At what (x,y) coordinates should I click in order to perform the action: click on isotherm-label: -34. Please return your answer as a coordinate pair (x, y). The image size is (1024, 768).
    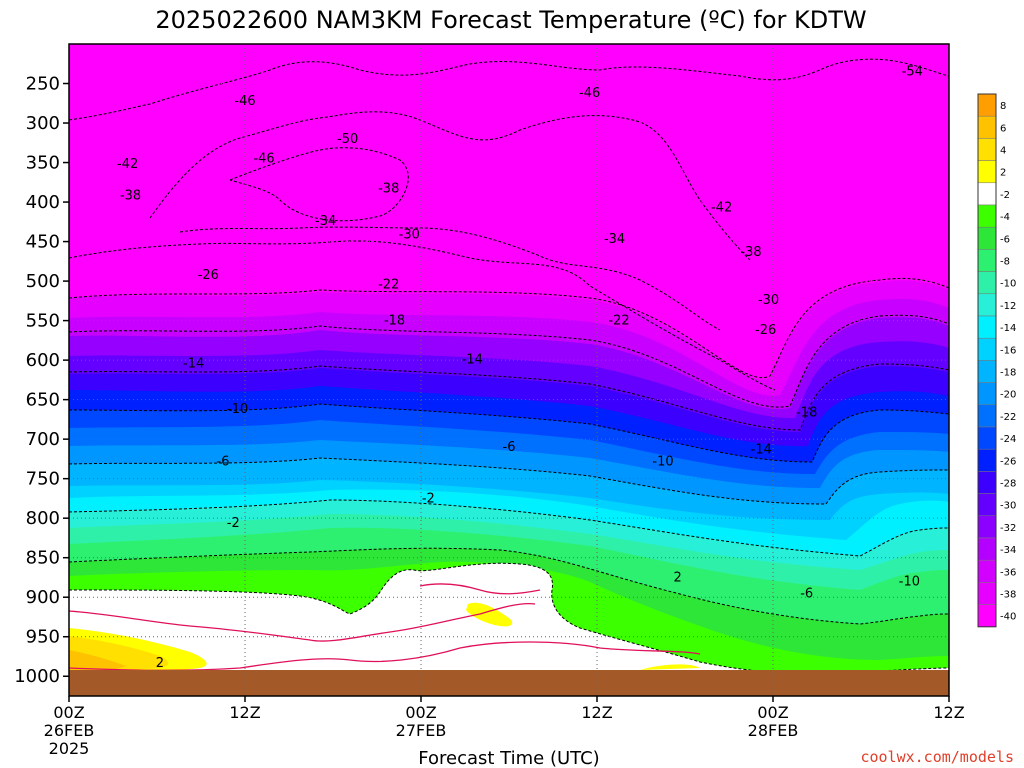
    Looking at the image, I should click on (614, 239).